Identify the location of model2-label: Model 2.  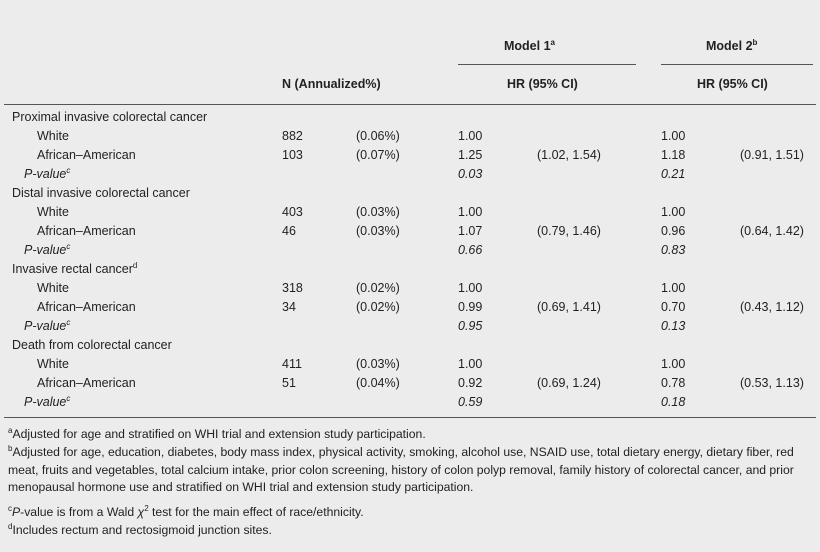
(729, 46).